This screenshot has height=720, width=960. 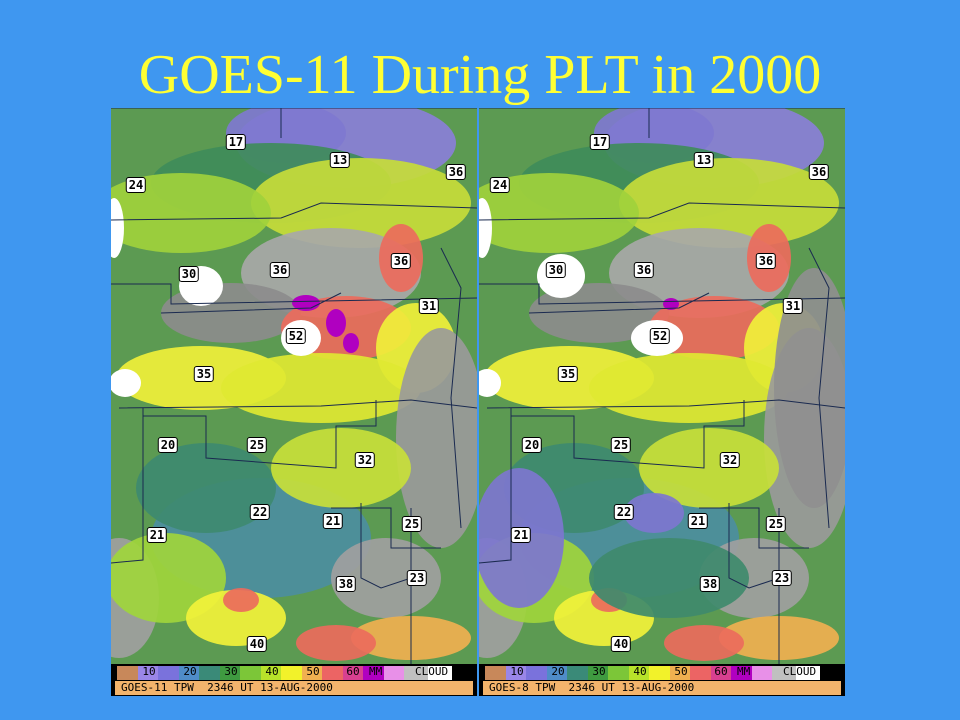 What do you see at coordinates (294, 688) in the screenshot?
I see `image-caption: GOES-11 TPW 2346 UT 13-AUG-2000` at bounding box center [294, 688].